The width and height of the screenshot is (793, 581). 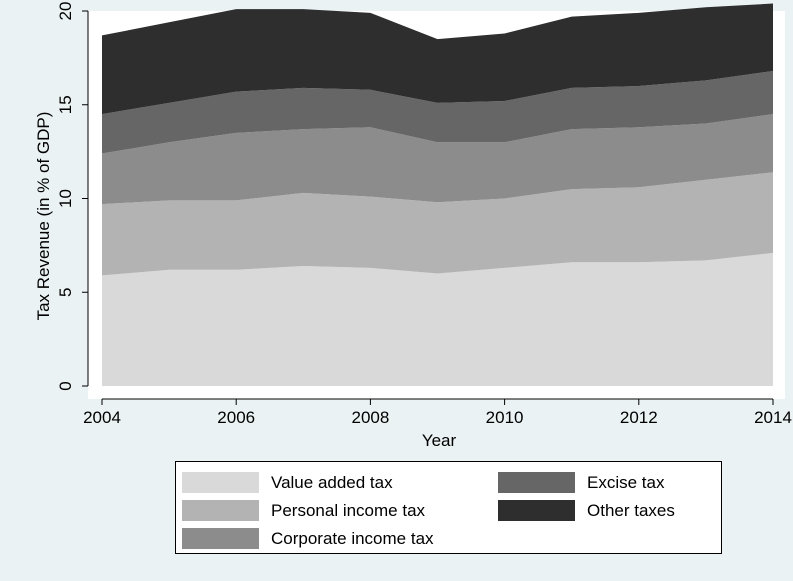 What do you see at coordinates (437, 112) in the screenshot?
I see `area-excise-tax` at bounding box center [437, 112].